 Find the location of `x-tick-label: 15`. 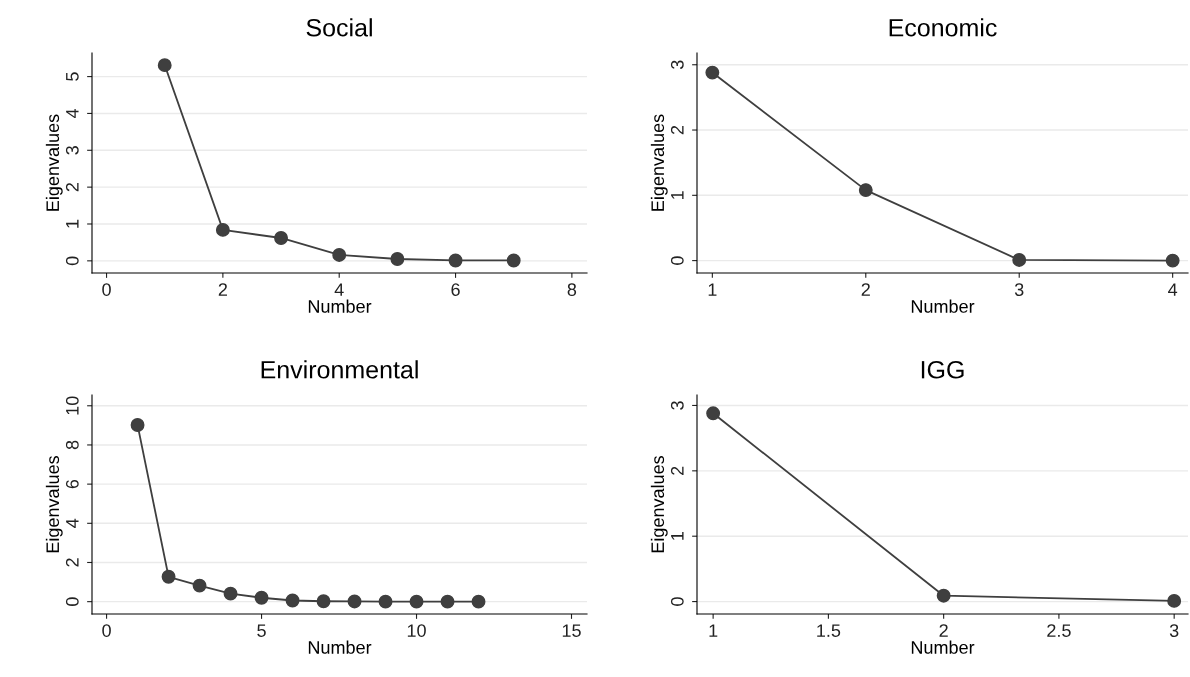

x-tick-label: 15 is located at coordinates (571, 630).